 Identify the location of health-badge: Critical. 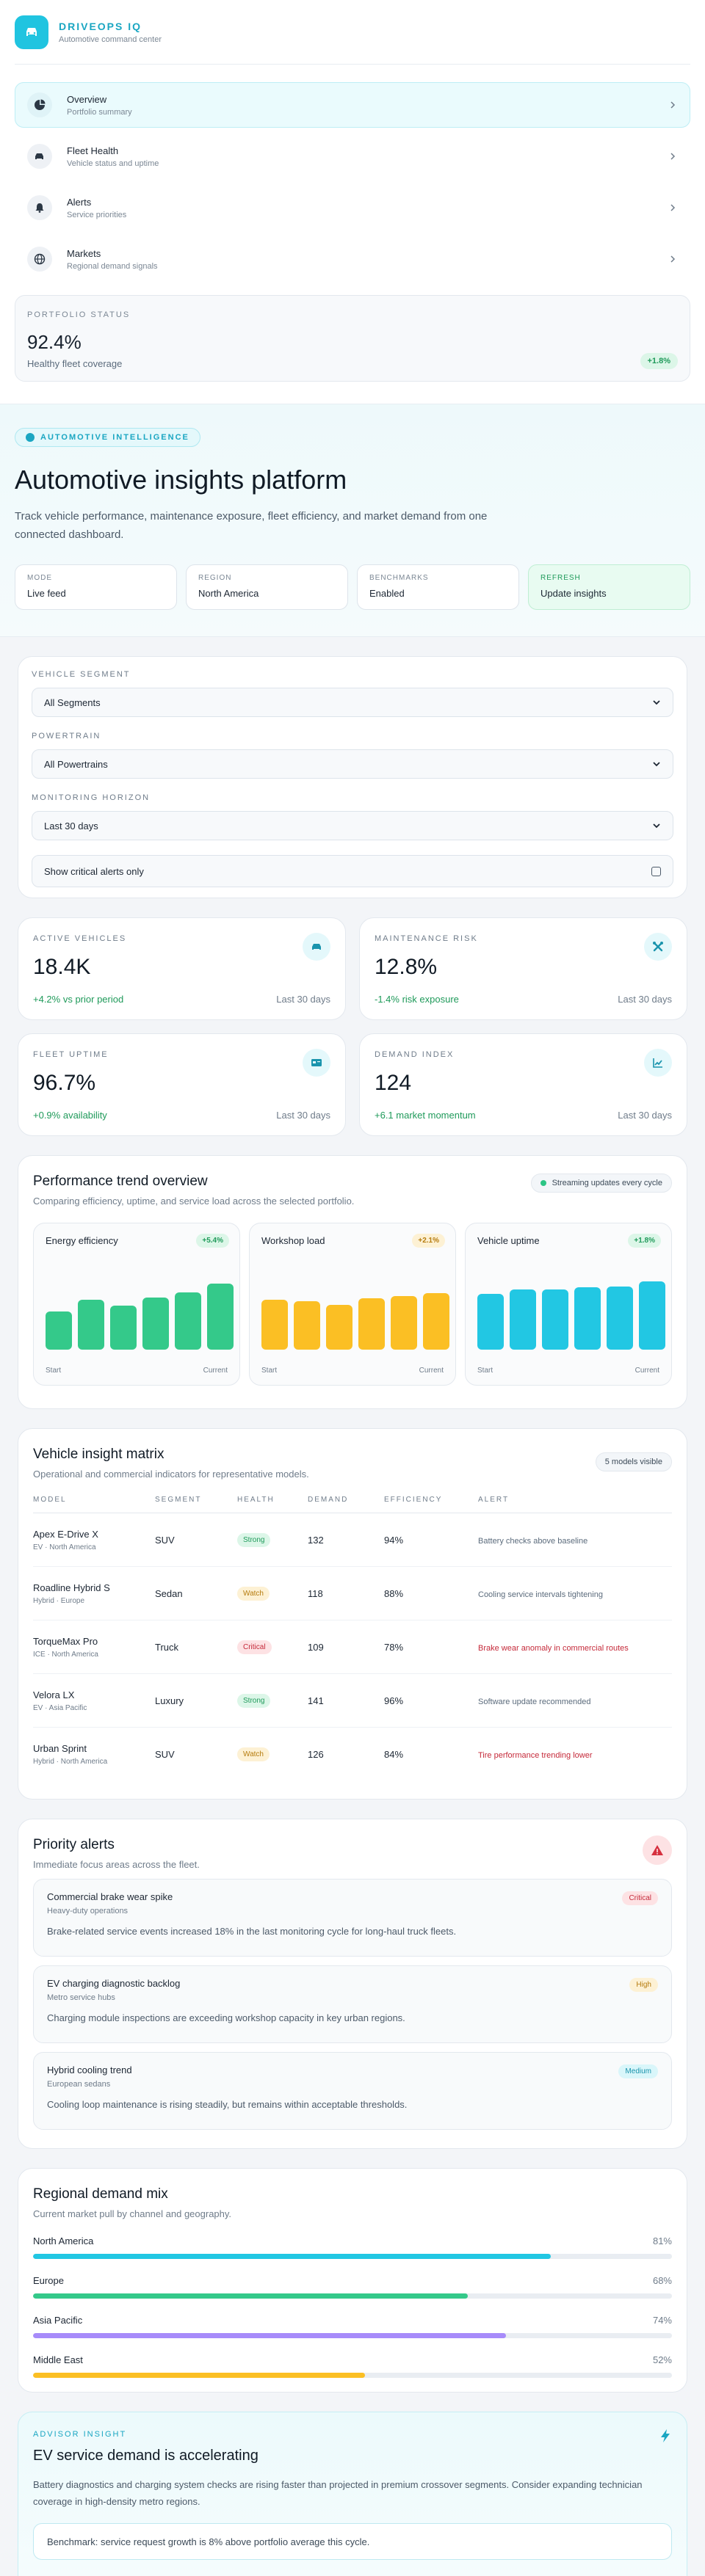
(254, 1647).